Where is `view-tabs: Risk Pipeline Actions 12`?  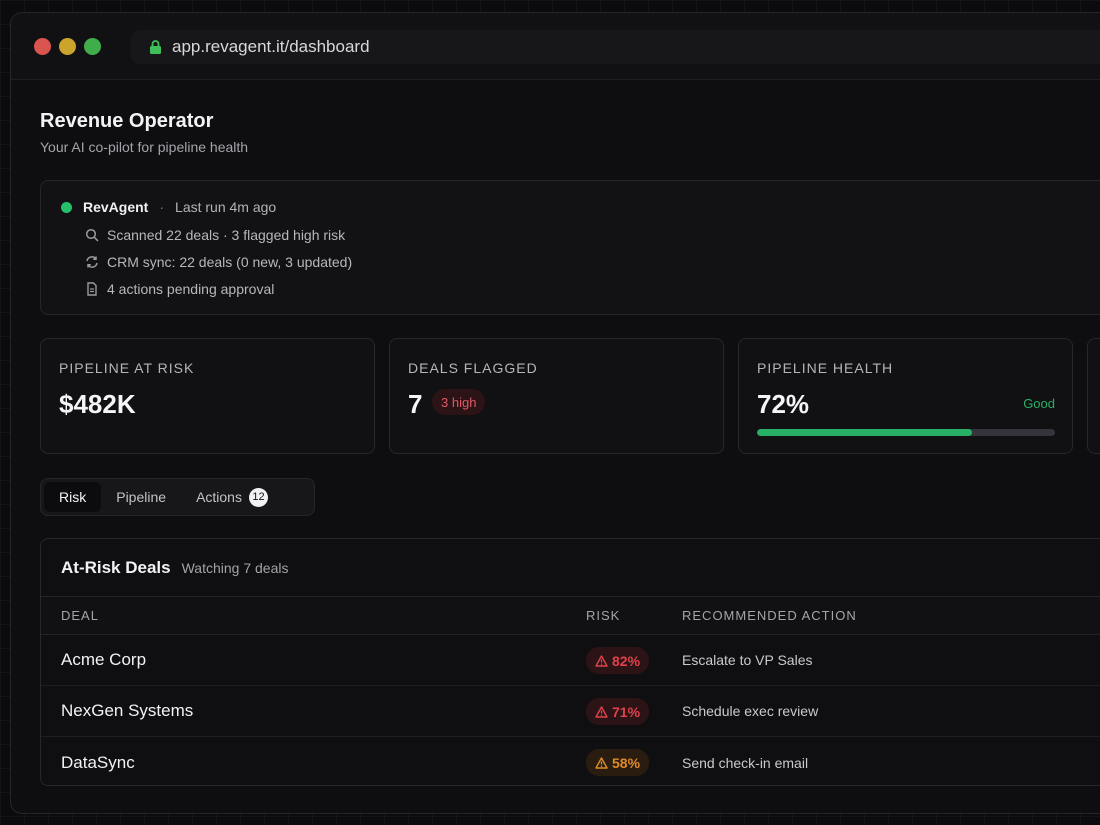
view-tabs: Risk Pipeline Actions 12 is located at coordinates (177, 497).